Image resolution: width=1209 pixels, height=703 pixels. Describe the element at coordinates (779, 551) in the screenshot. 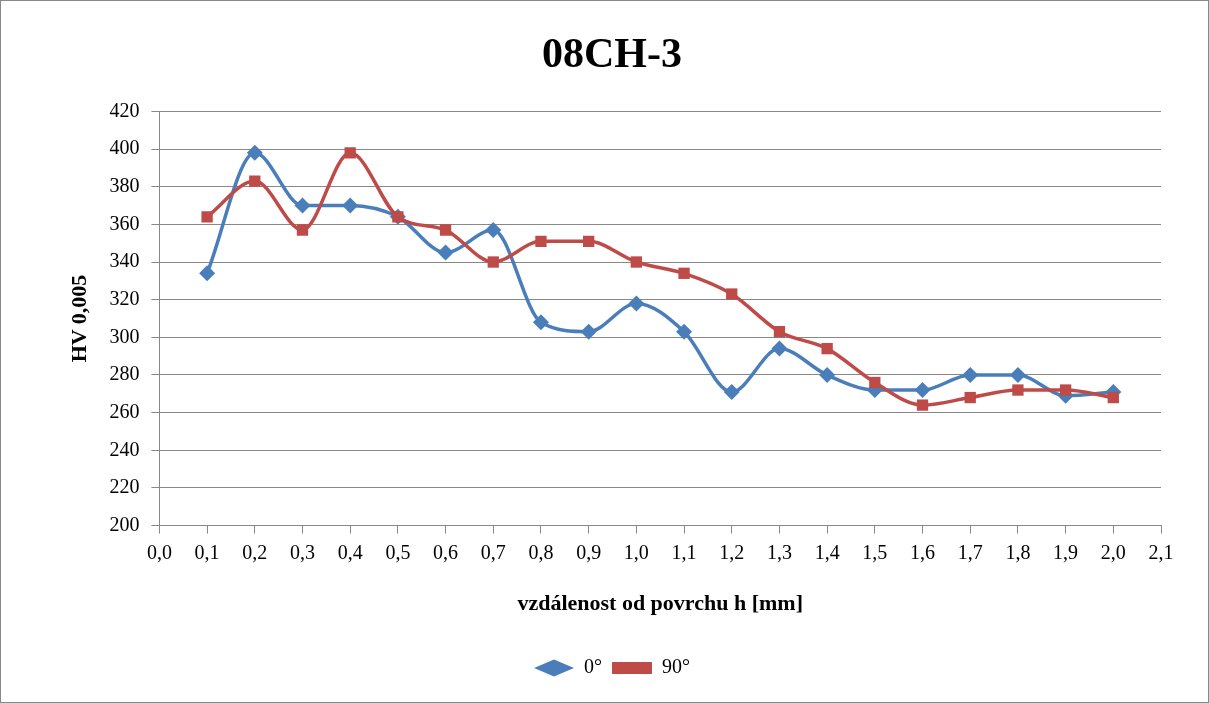

I see `x-tick-label: 1,3` at that location.